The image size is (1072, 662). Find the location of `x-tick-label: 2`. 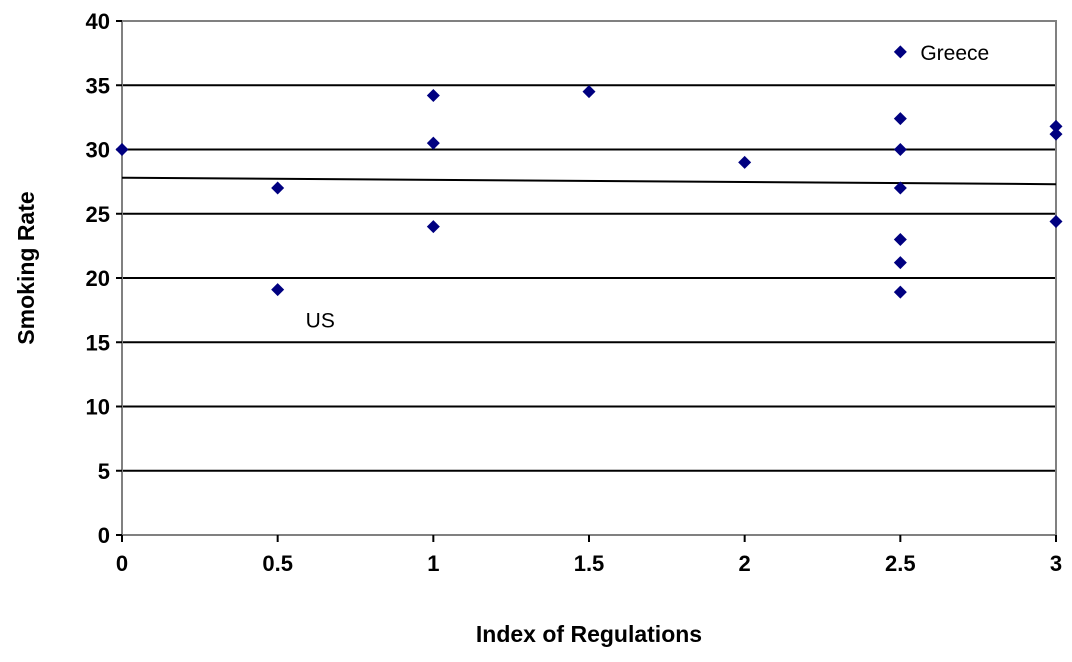

x-tick-label: 2 is located at coordinates (745, 563).